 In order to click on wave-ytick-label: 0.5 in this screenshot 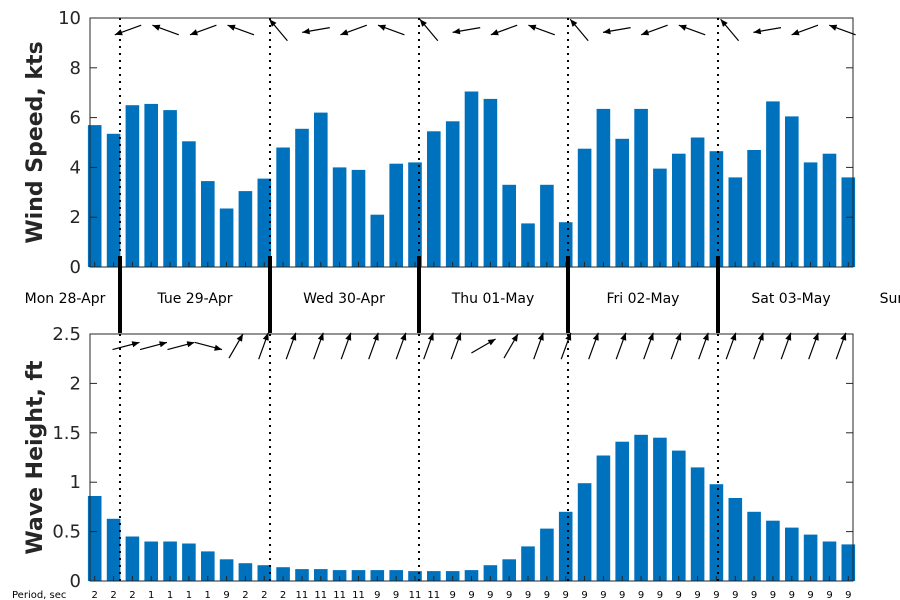, I will do `click(66, 532)`.